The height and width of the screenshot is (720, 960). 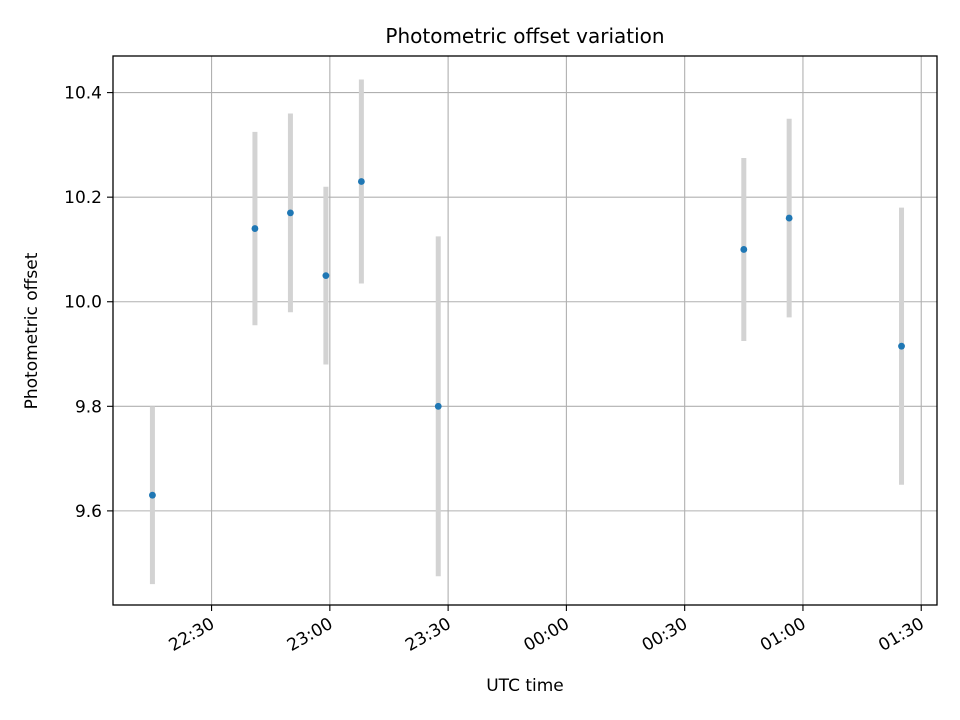 I want to click on y-tick-label: 10.2, so click(x=83, y=198).